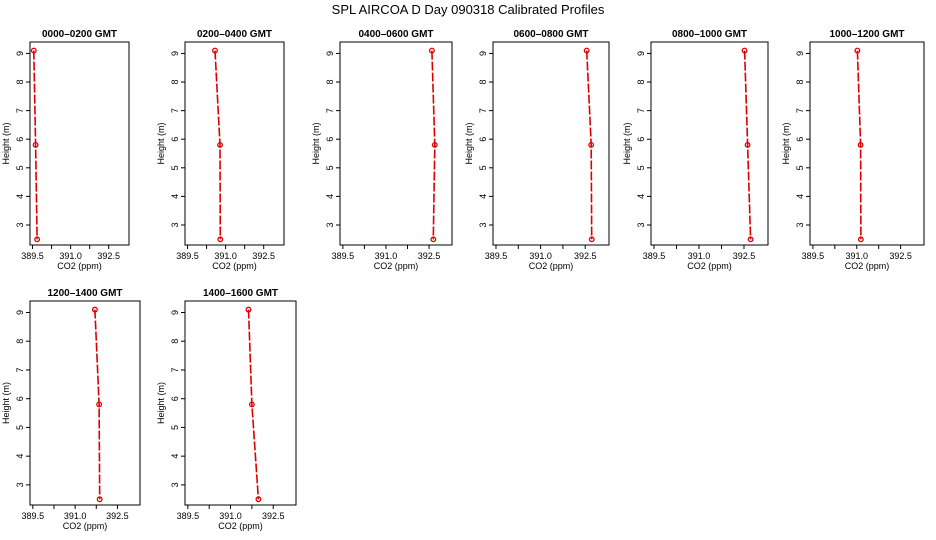  What do you see at coordinates (709, 34) in the screenshot?
I see `panel-title: 0800–1000 GMT` at bounding box center [709, 34].